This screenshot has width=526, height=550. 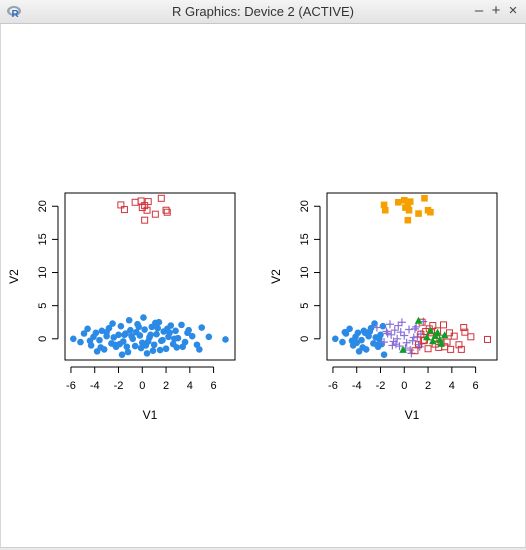 I want to click on window-titlebar: R R Graphics: Device 2 (ACTIVE) – + ×, so click(x=263, y=12).